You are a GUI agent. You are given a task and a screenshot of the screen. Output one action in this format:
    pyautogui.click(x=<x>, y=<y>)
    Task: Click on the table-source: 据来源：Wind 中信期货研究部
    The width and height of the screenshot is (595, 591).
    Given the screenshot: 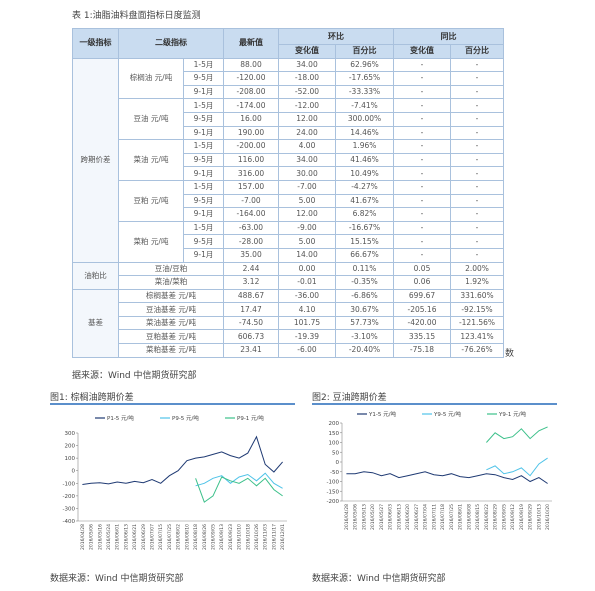 What is the action you would take?
    pyautogui.click(x=134, y=376)
    